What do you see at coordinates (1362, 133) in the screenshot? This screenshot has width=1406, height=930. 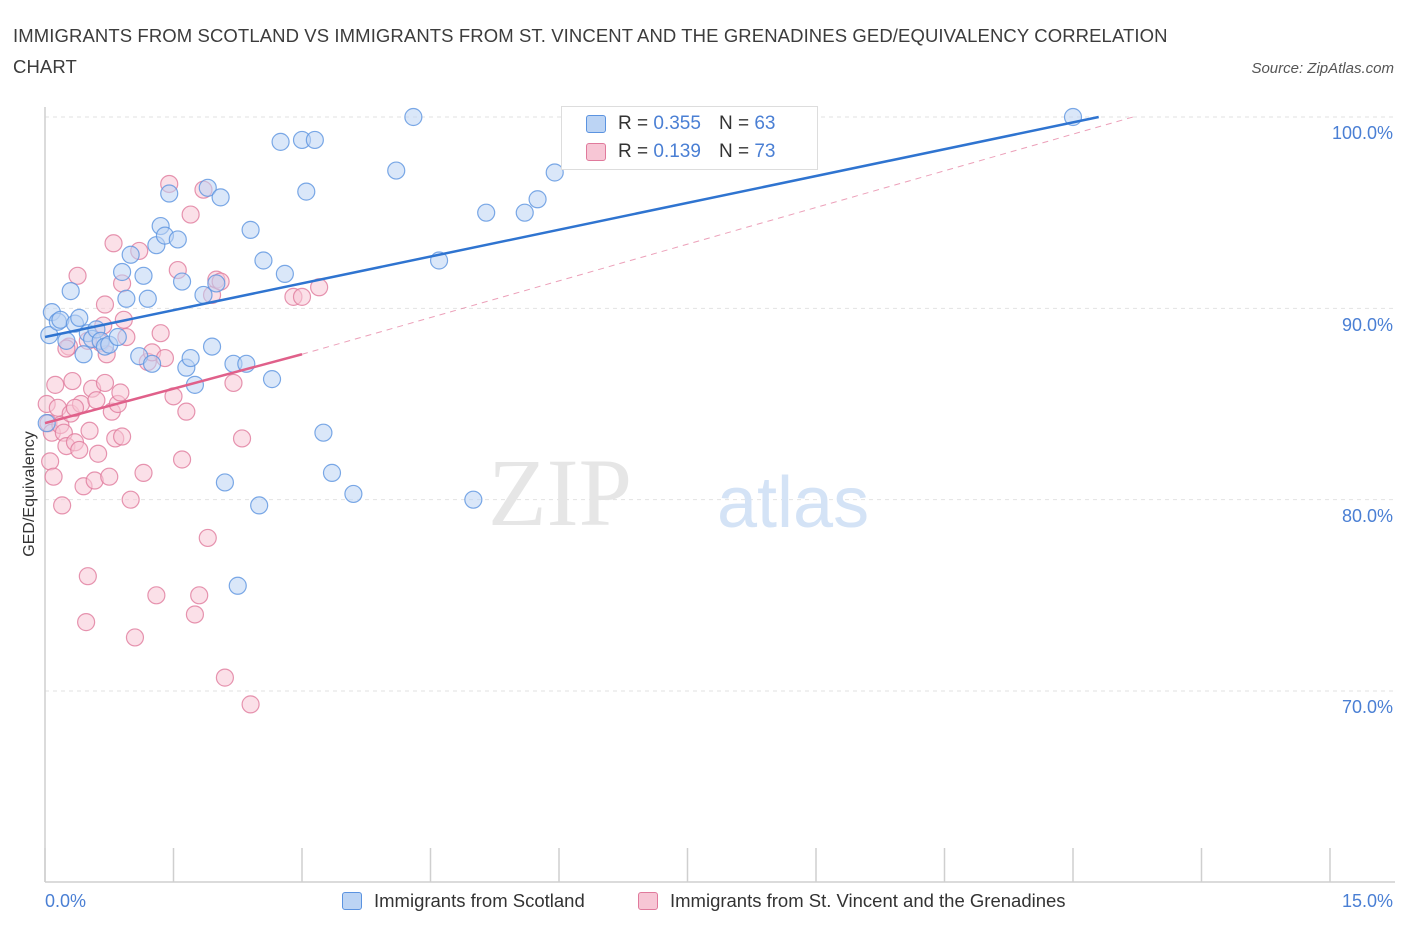 I see `y-tick-label-100: 100.0%` at bounding box center [1362, 133].